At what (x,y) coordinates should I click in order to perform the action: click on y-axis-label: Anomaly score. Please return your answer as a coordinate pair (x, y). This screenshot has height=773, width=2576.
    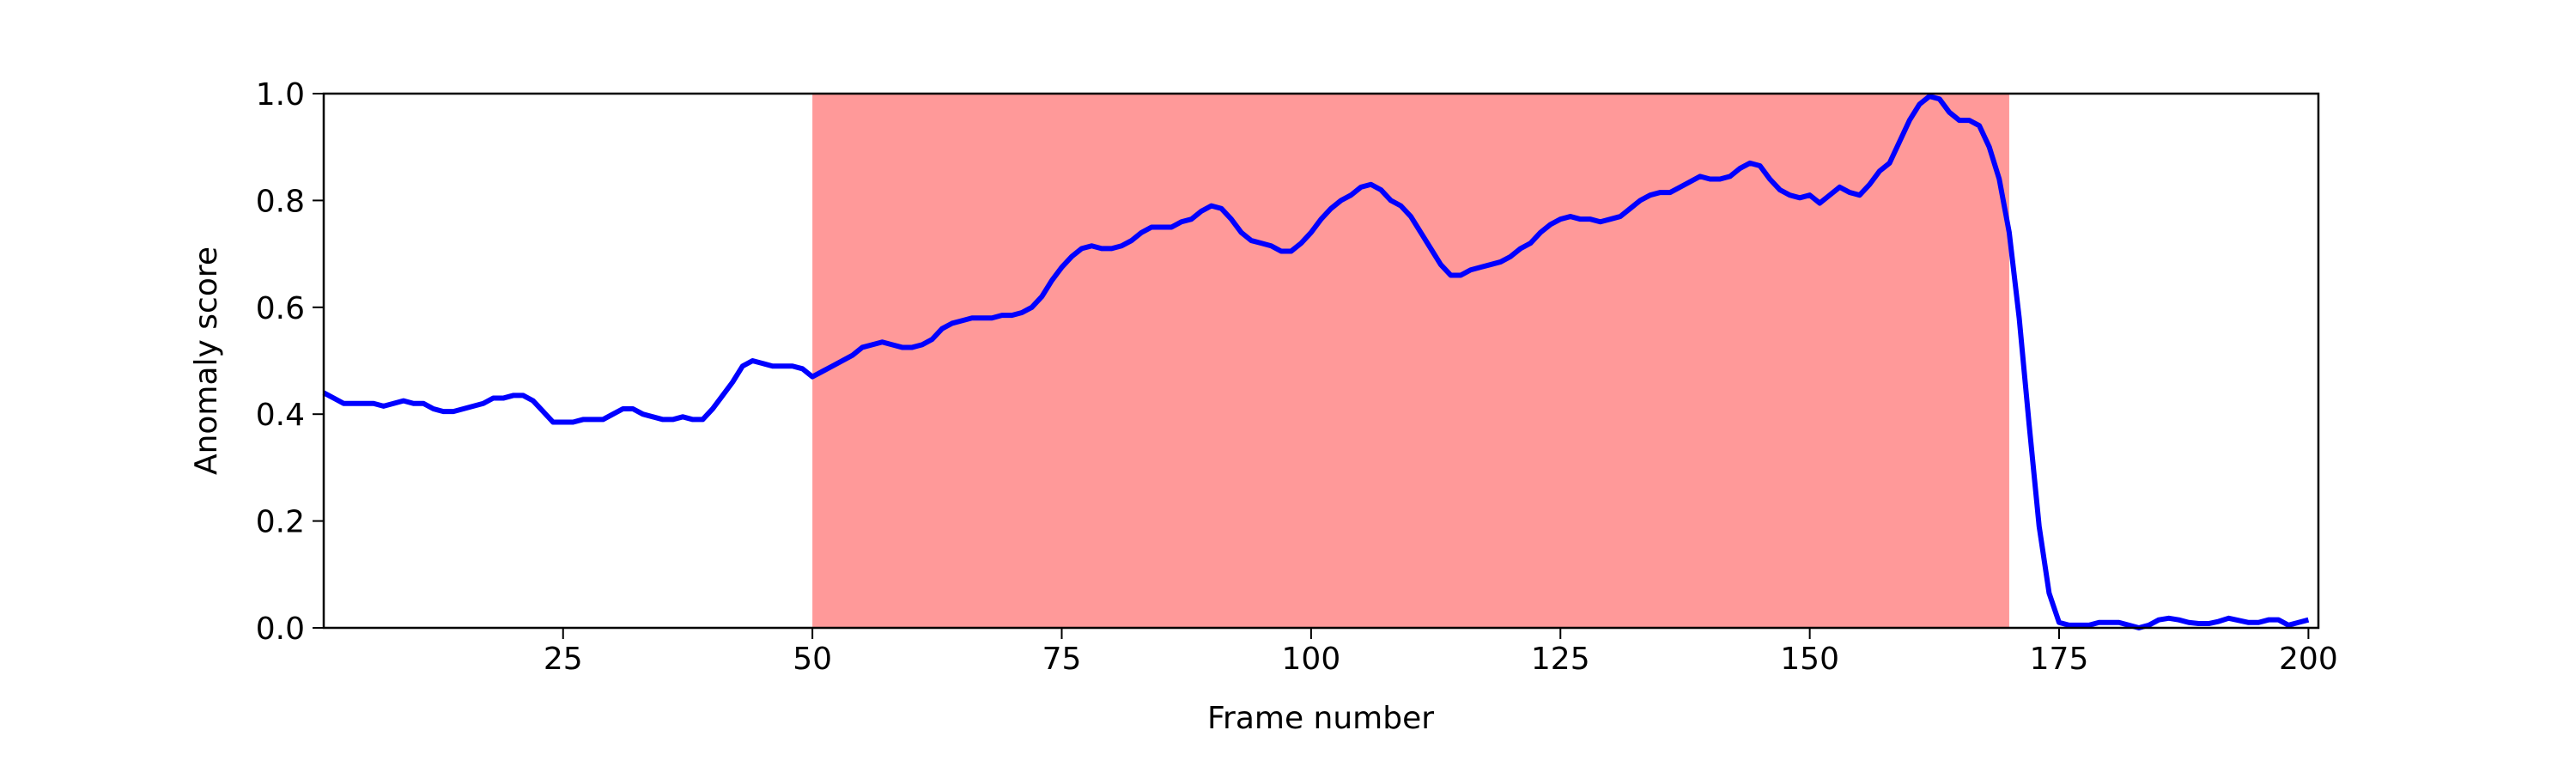
    Looking at the image, I should click on (207, 361).